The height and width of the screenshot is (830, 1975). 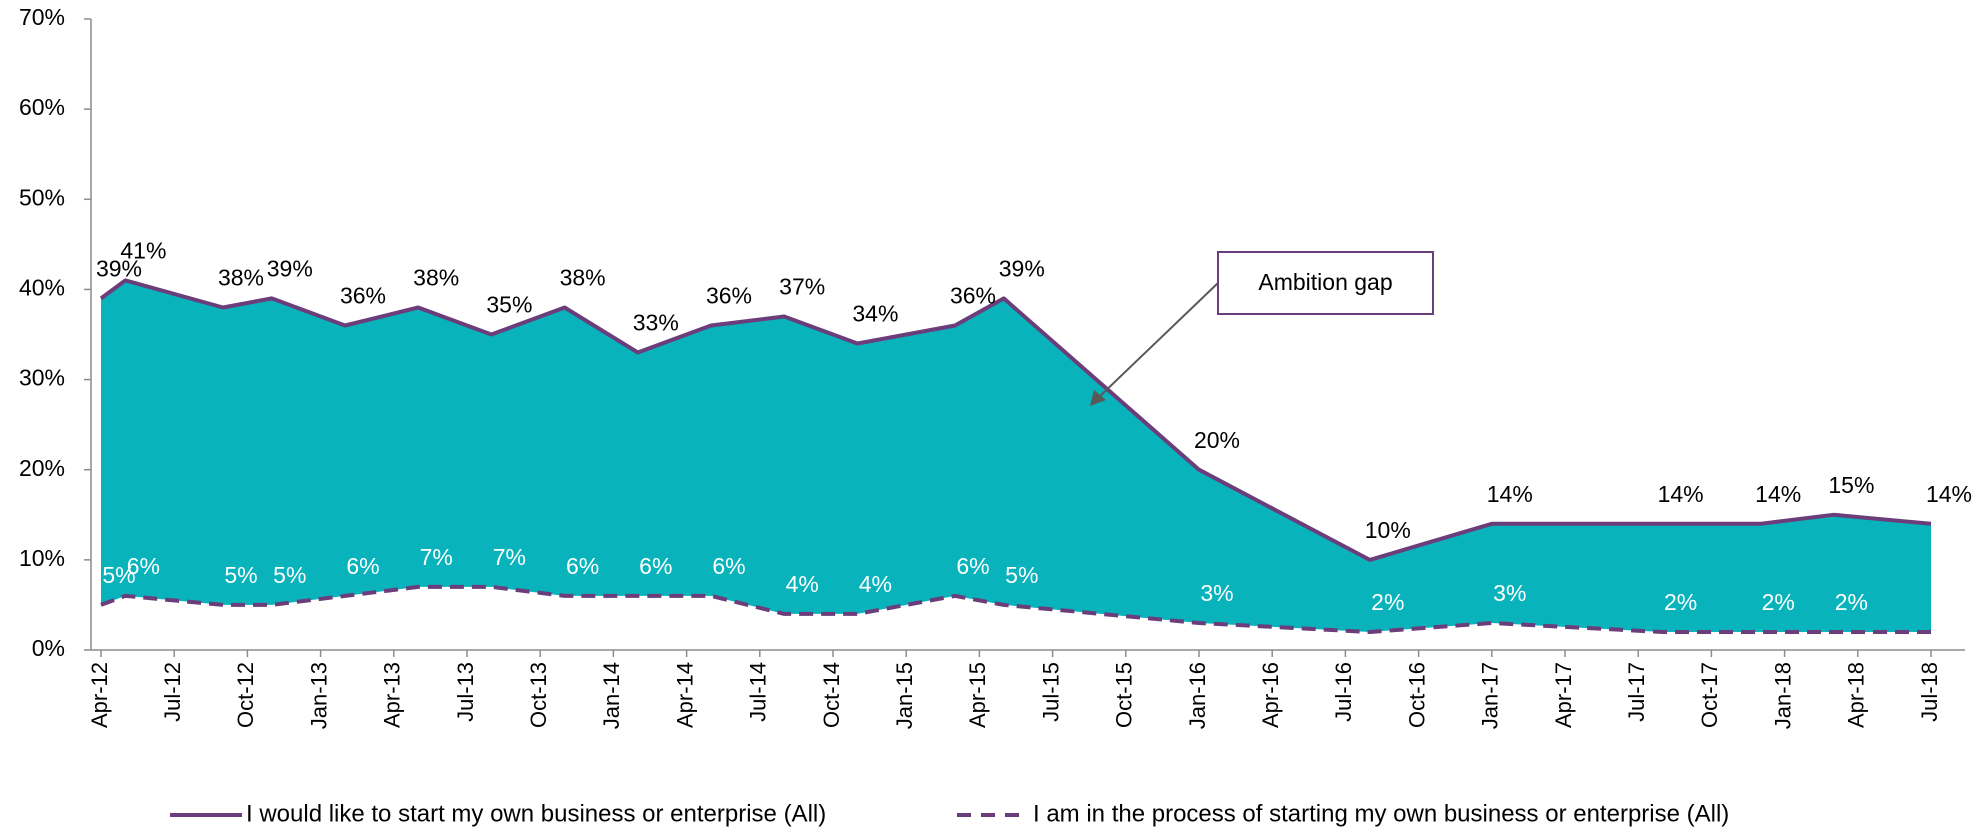 I want to click on x-tick-label: Jul-15, so click(x=1050, y=692).